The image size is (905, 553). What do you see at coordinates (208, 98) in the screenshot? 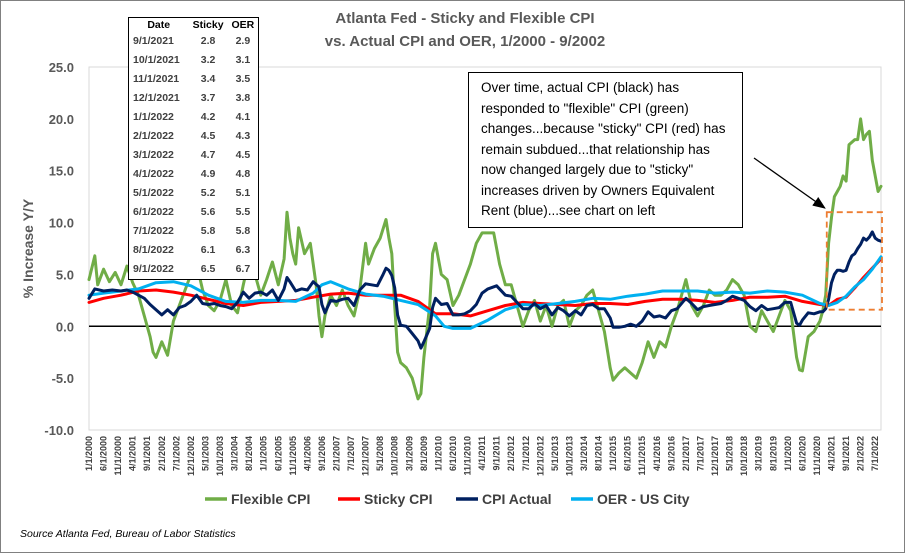
I see `table-cell-sticky: 3.7` at bounding box center [208, 98].